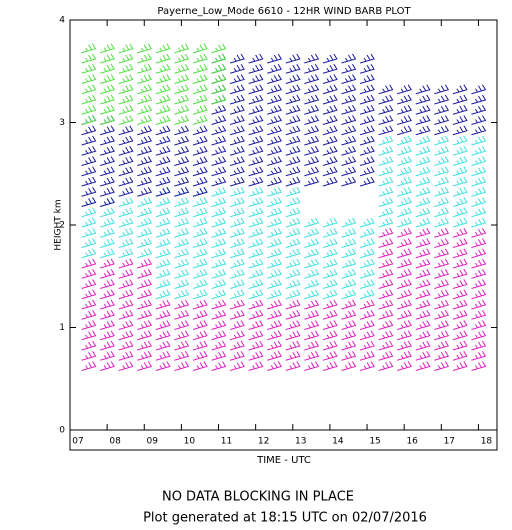 The image size is (512, 530). I want to click on x-tick-label: 09, so click(153, 442).